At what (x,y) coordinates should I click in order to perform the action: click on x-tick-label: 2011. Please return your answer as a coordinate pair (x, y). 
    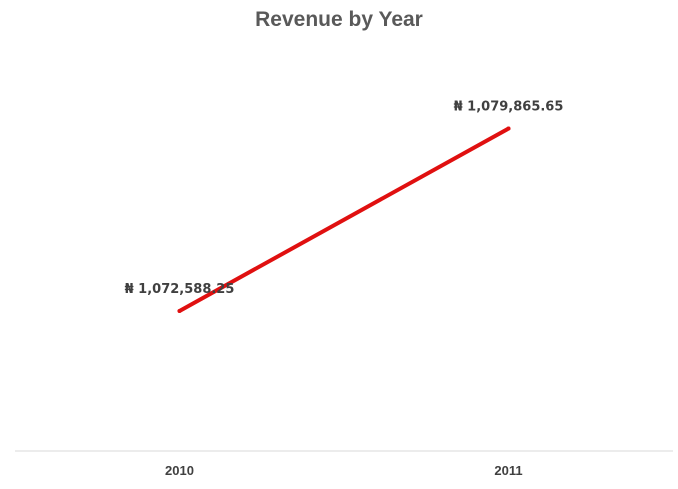
    Looking at the image, I should click on (508, 470).